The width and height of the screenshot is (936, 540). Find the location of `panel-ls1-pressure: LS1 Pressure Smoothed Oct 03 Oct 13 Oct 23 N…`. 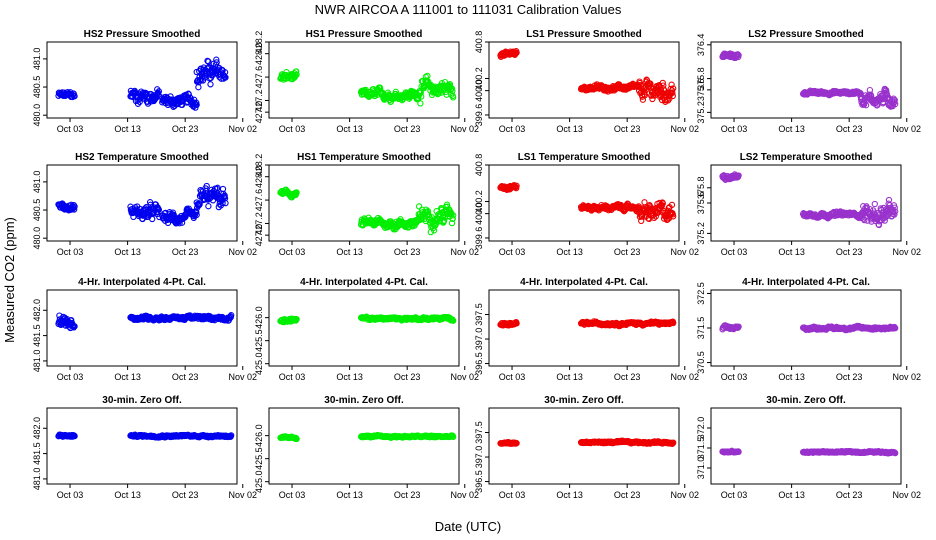

panel-ls1-pressure: LS1 Pressure Smoothed Oct 03 Oct 13 Oct 23 N… is located at coordinates (586, 81).